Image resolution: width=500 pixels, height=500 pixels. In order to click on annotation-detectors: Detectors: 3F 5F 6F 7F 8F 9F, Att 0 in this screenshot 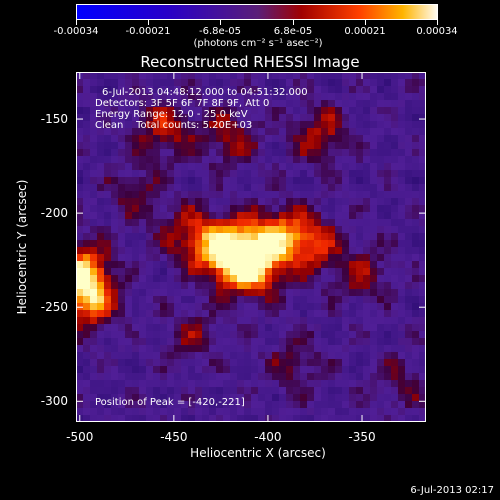, I will do `click(182, 103)`.